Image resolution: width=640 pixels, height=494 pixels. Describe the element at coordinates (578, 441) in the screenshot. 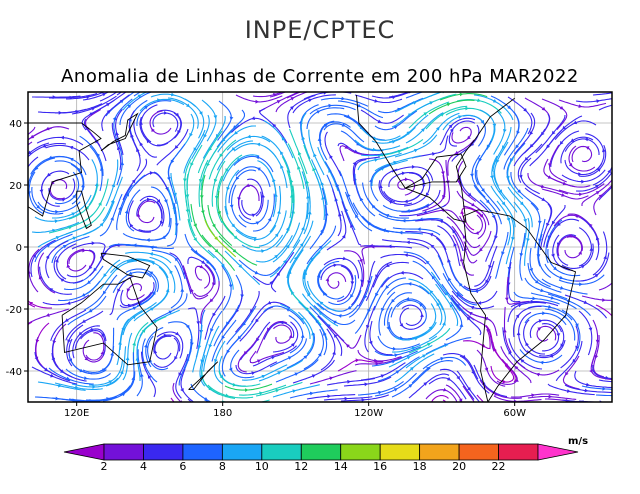

I see `colorbar-unit: m/s` at that location.